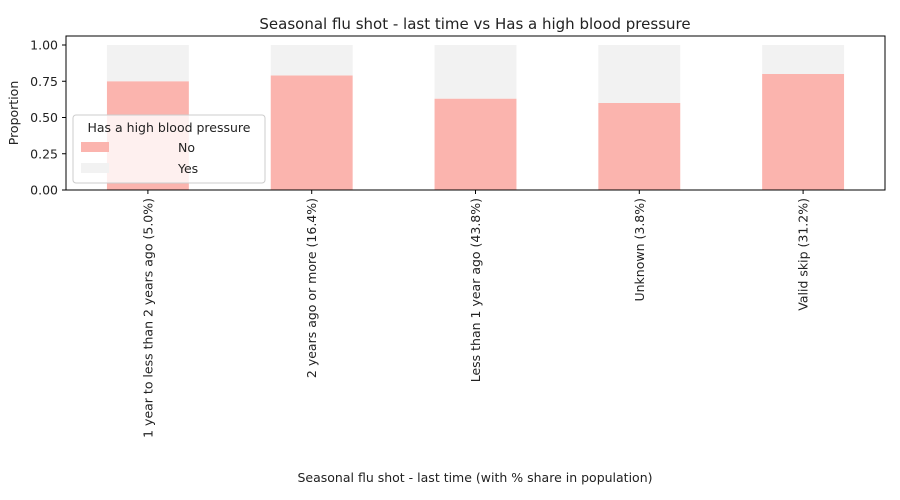  What do you see at coordinates (95, 147) in the screenshot?
I see `legend-swatch-no` at bounding box center [95, 147].